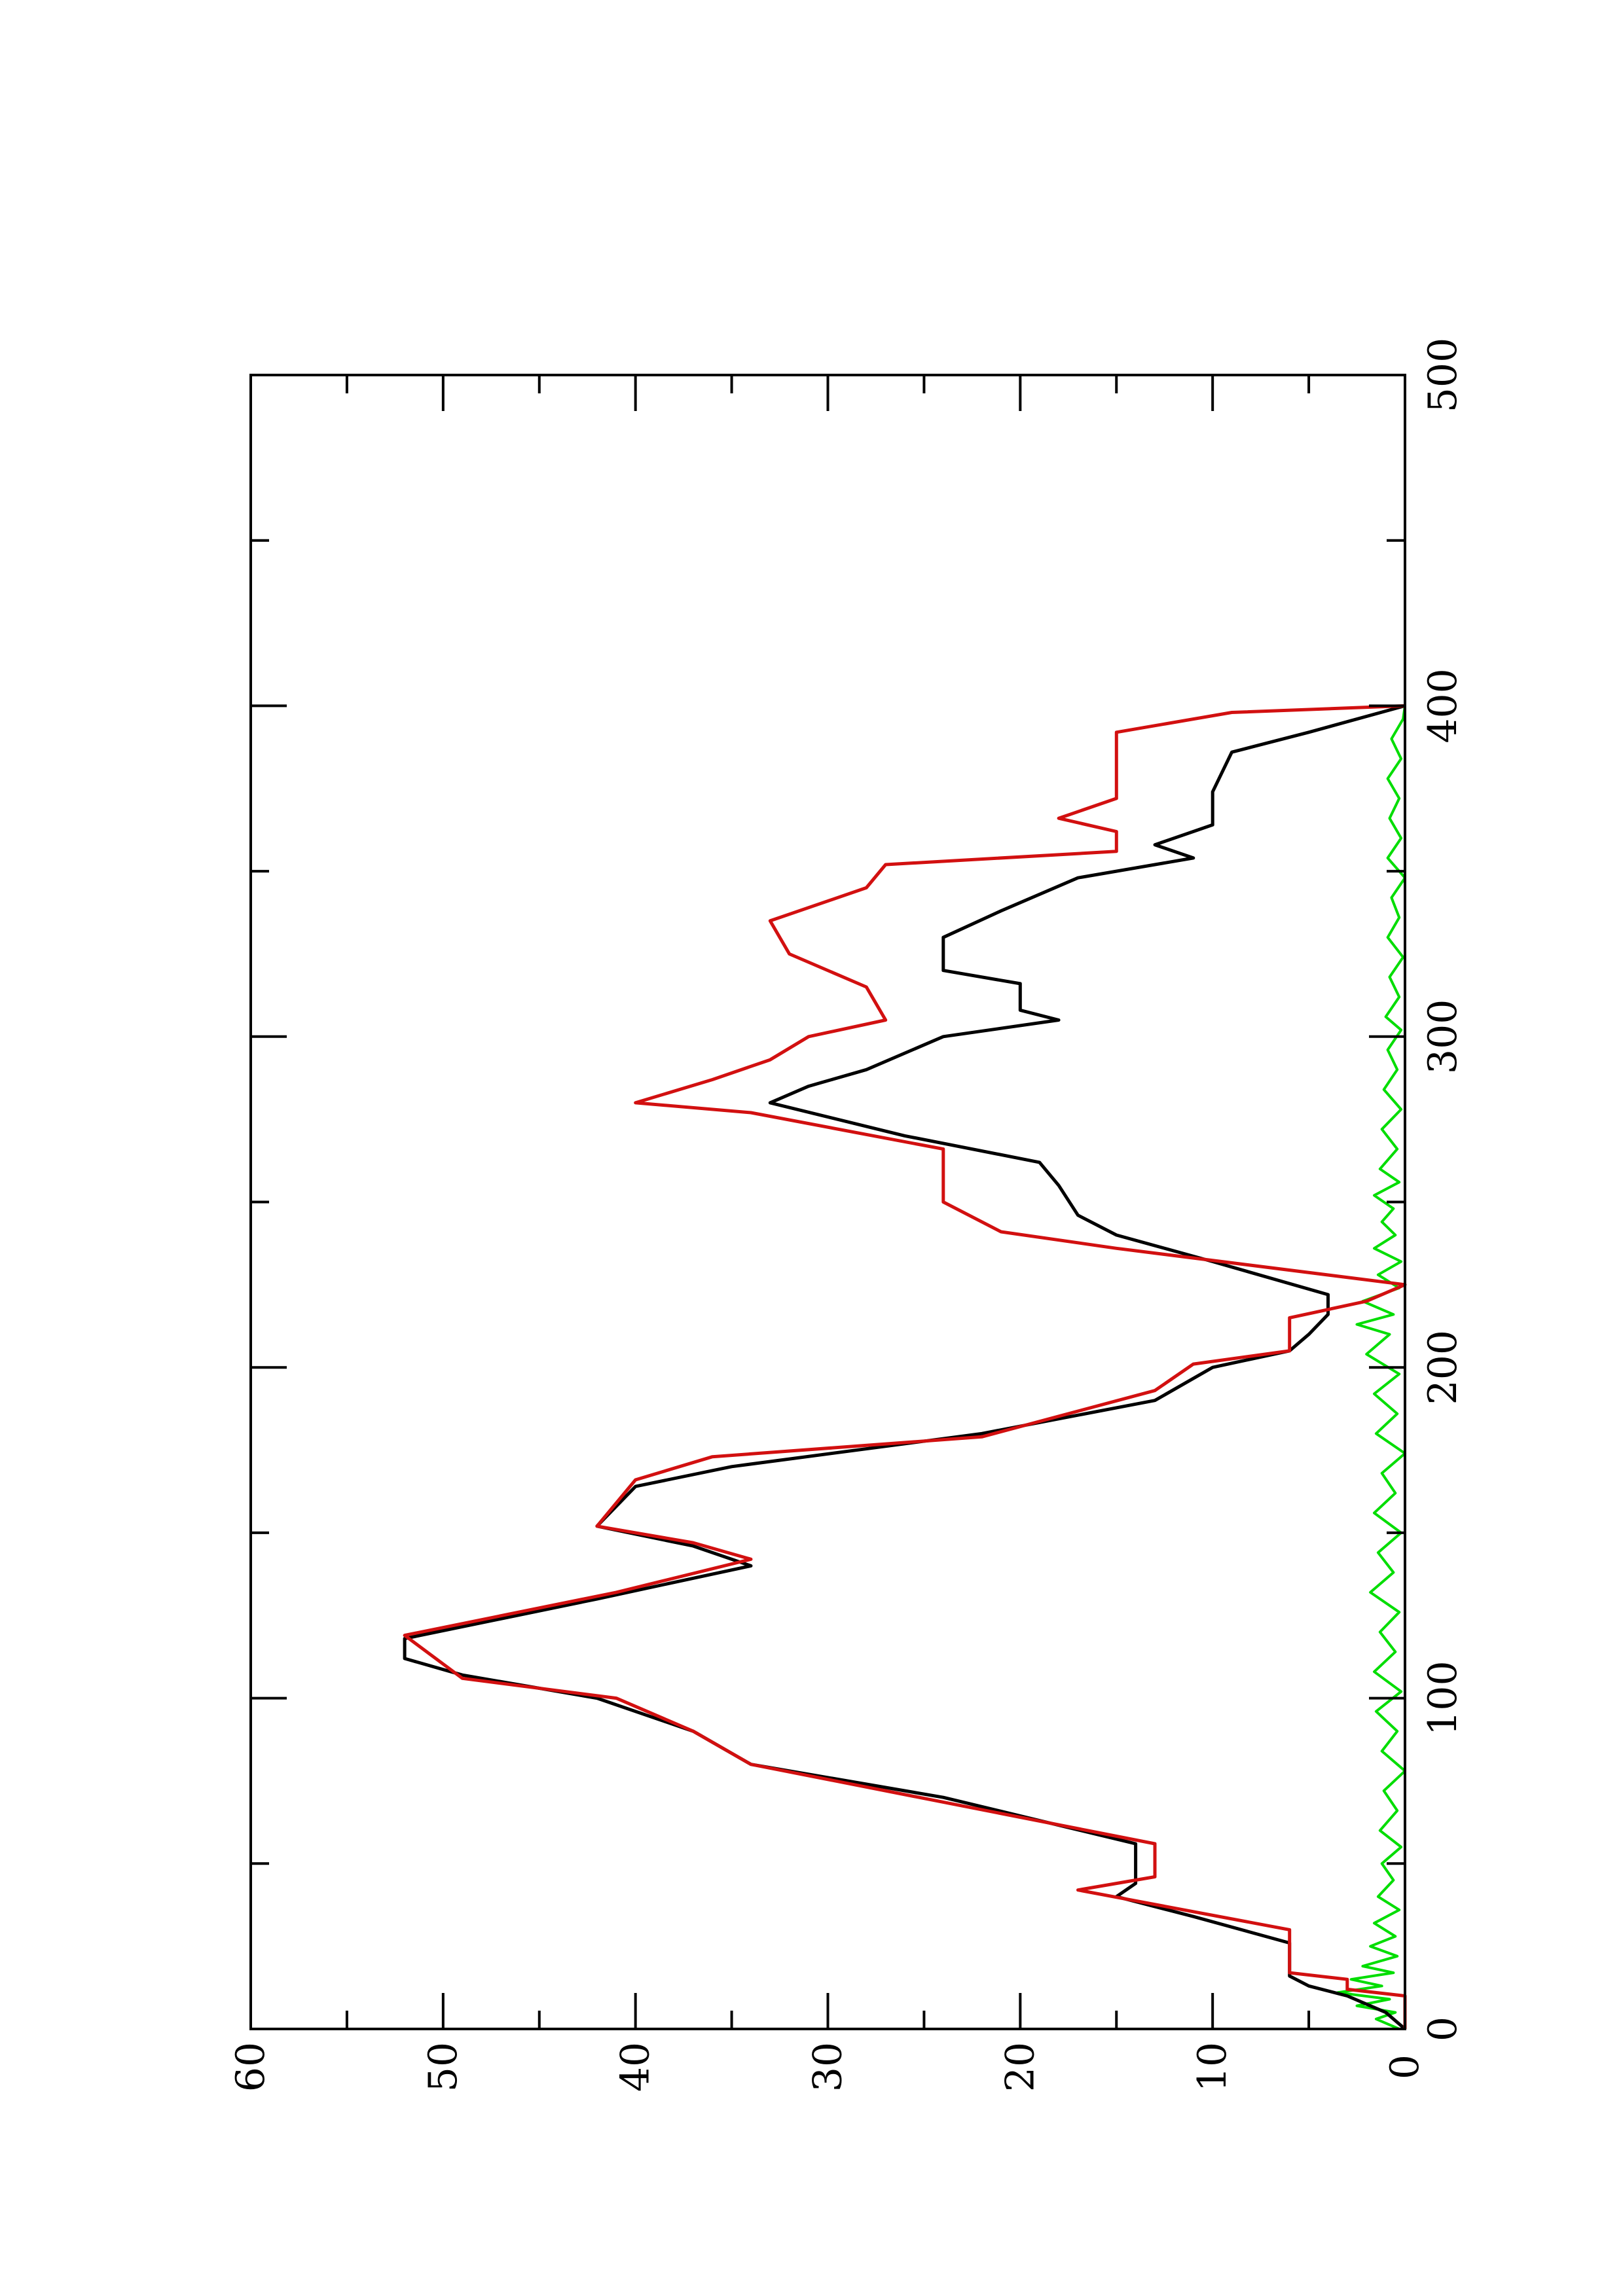  What do you see at coordinates (1371, 1368) in the screenshot?
I see `series-line-green` at bounding box center [1371, 1368].